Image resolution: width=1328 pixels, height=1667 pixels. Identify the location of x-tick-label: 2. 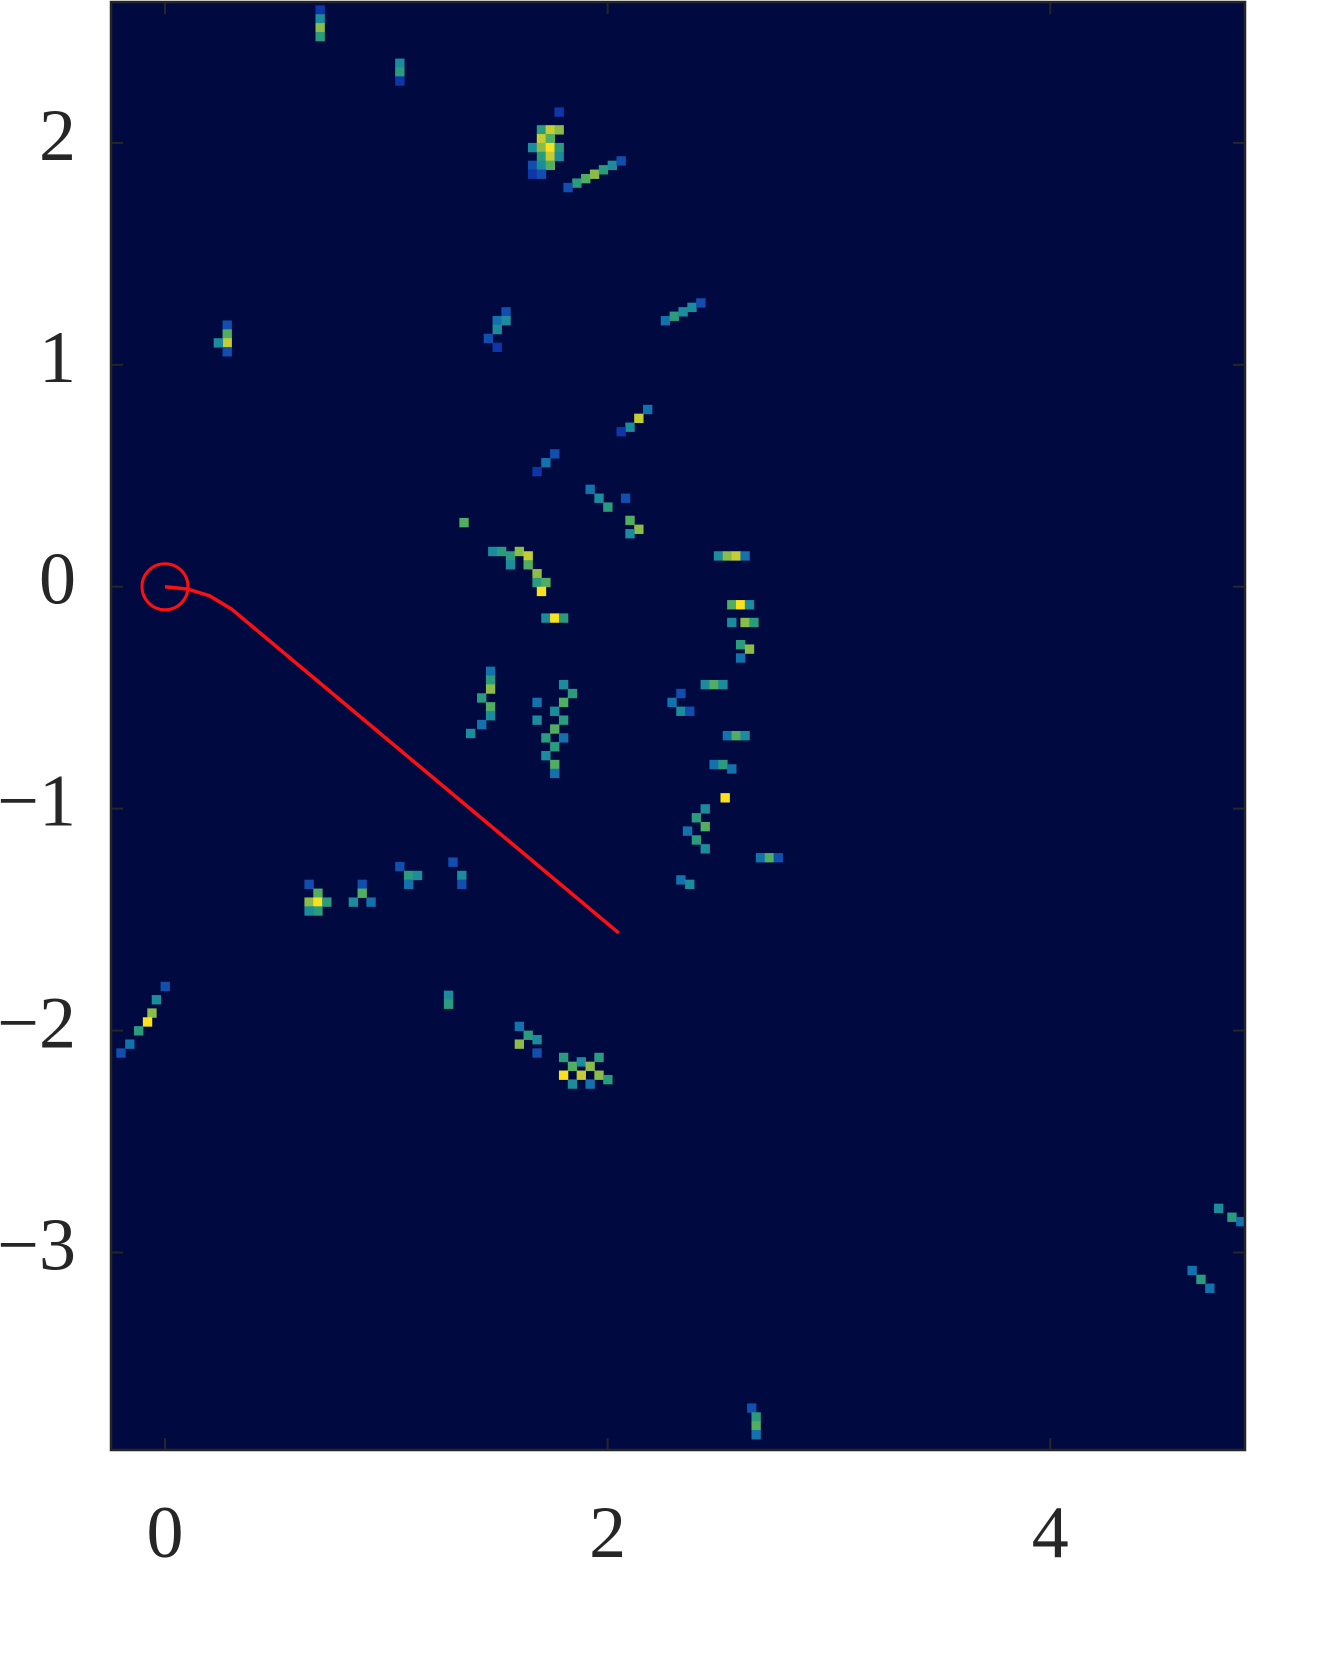
(607, 1533).